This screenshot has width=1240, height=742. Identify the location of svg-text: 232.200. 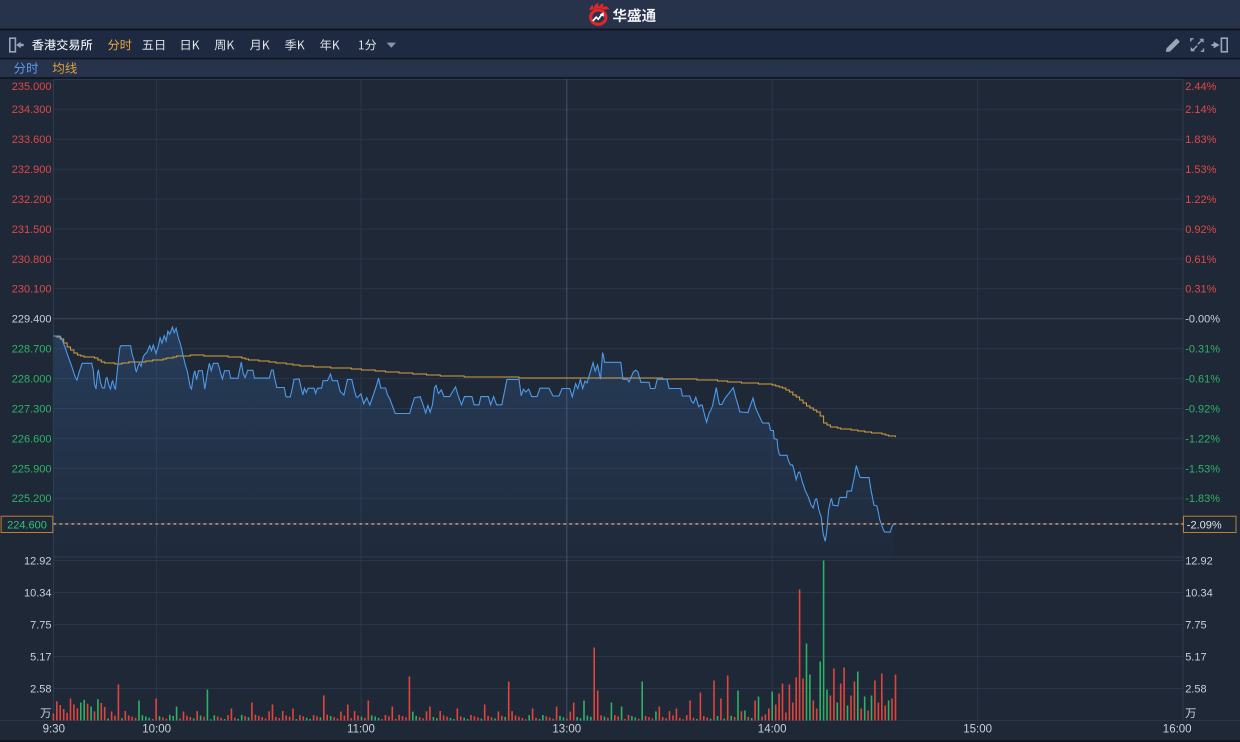
(32, 200).